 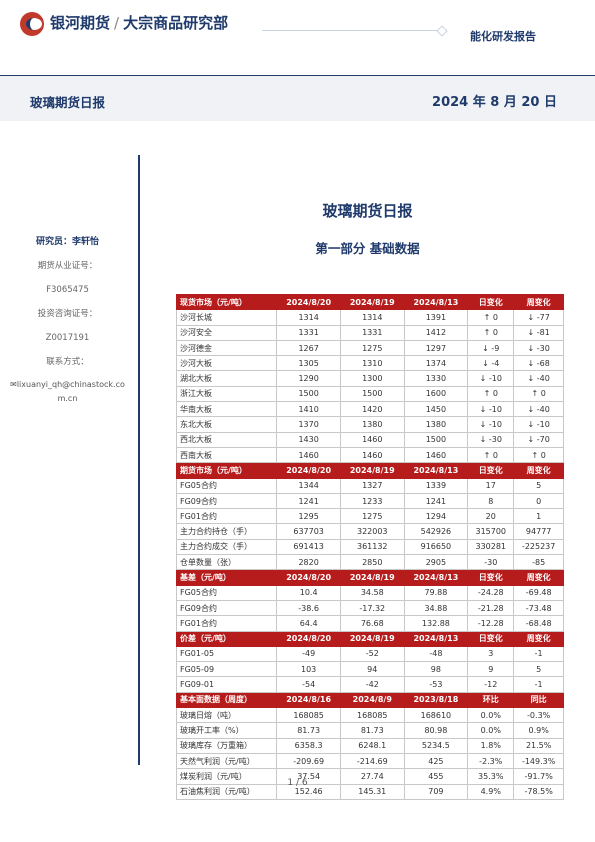 What do you see at coordinates (436, 409) in the screenshot?
I see `table-cell: 1450` at bounding box center [436, 409].